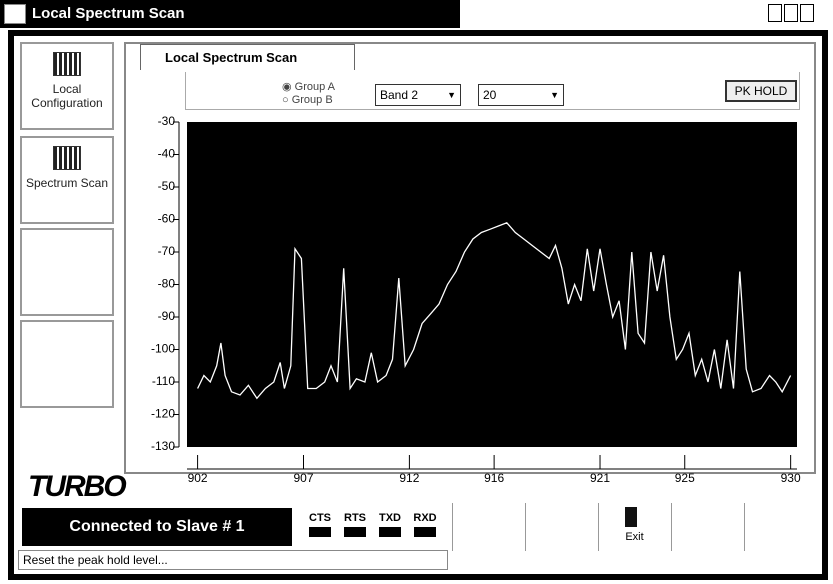 The image size is (833, 584). I want to click on nav-button: Local Configuration, so click(67, 86).